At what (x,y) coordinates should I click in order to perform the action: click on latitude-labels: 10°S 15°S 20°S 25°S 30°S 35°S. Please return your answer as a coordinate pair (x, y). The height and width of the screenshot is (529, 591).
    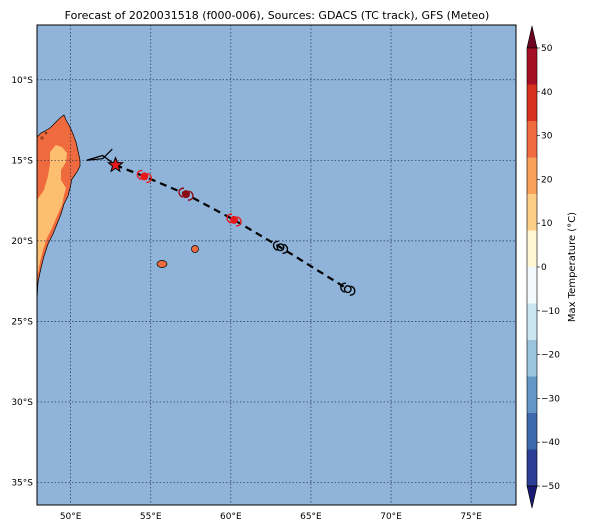
    Looking at the image, I should click on (22, 282).